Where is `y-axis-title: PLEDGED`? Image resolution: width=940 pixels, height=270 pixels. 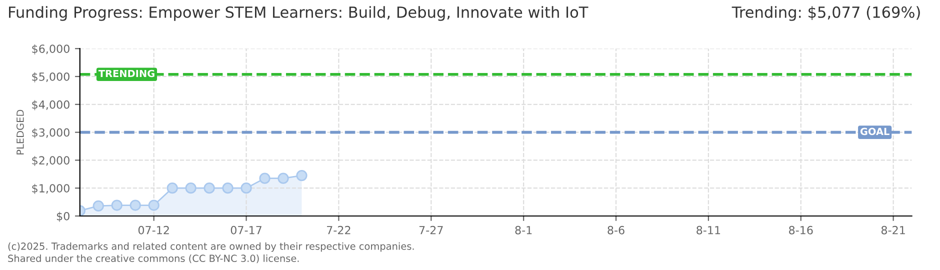 y-axis-title: PLEDGED is located at coordinates (20, 132).